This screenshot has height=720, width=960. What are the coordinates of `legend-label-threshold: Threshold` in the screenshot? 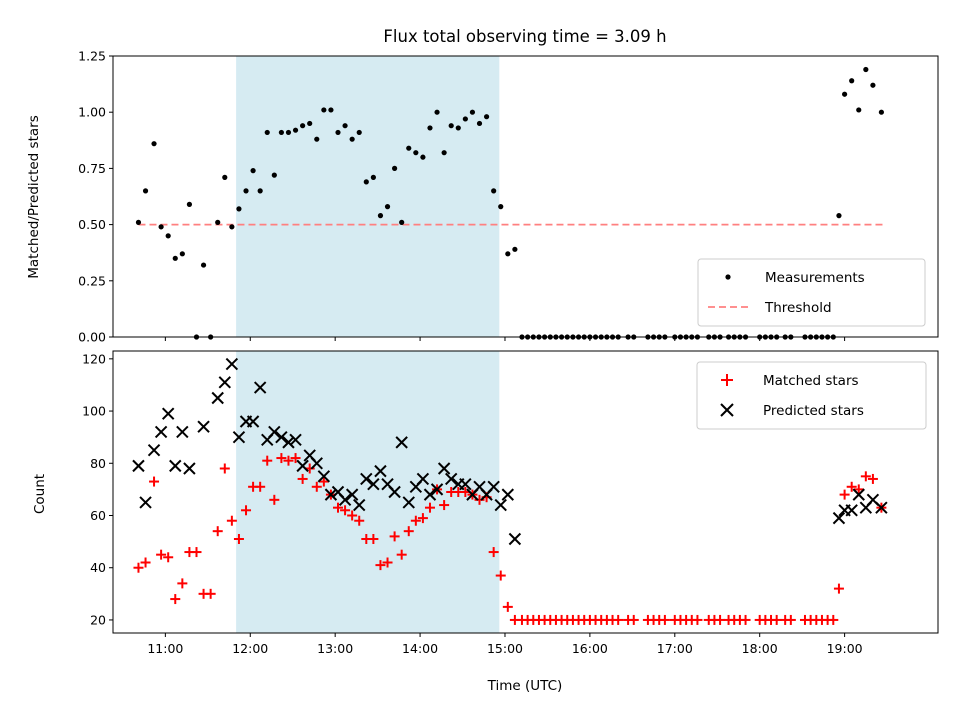 It's located at (798, 308).